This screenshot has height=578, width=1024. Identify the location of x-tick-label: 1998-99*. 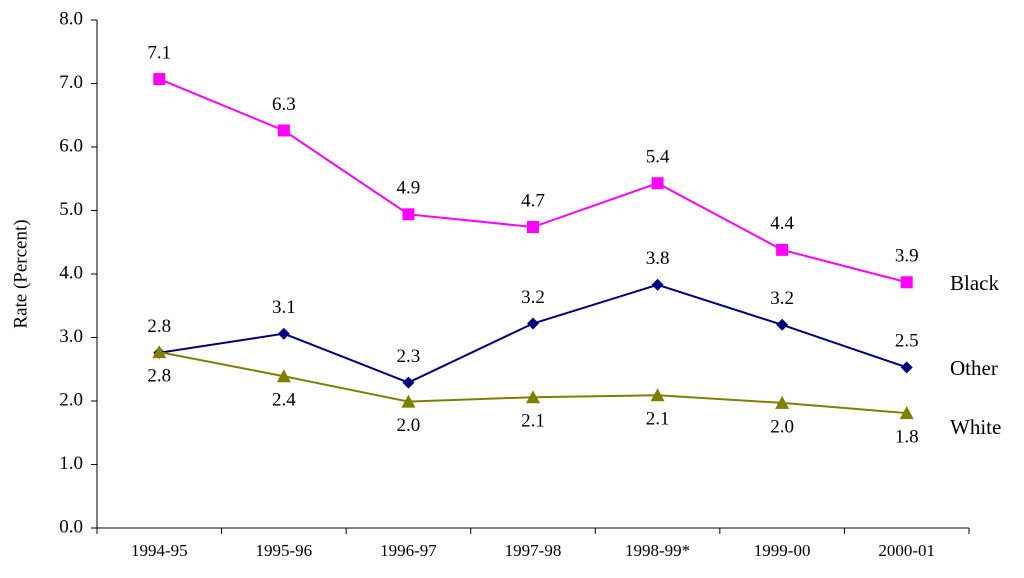
(657, 550).